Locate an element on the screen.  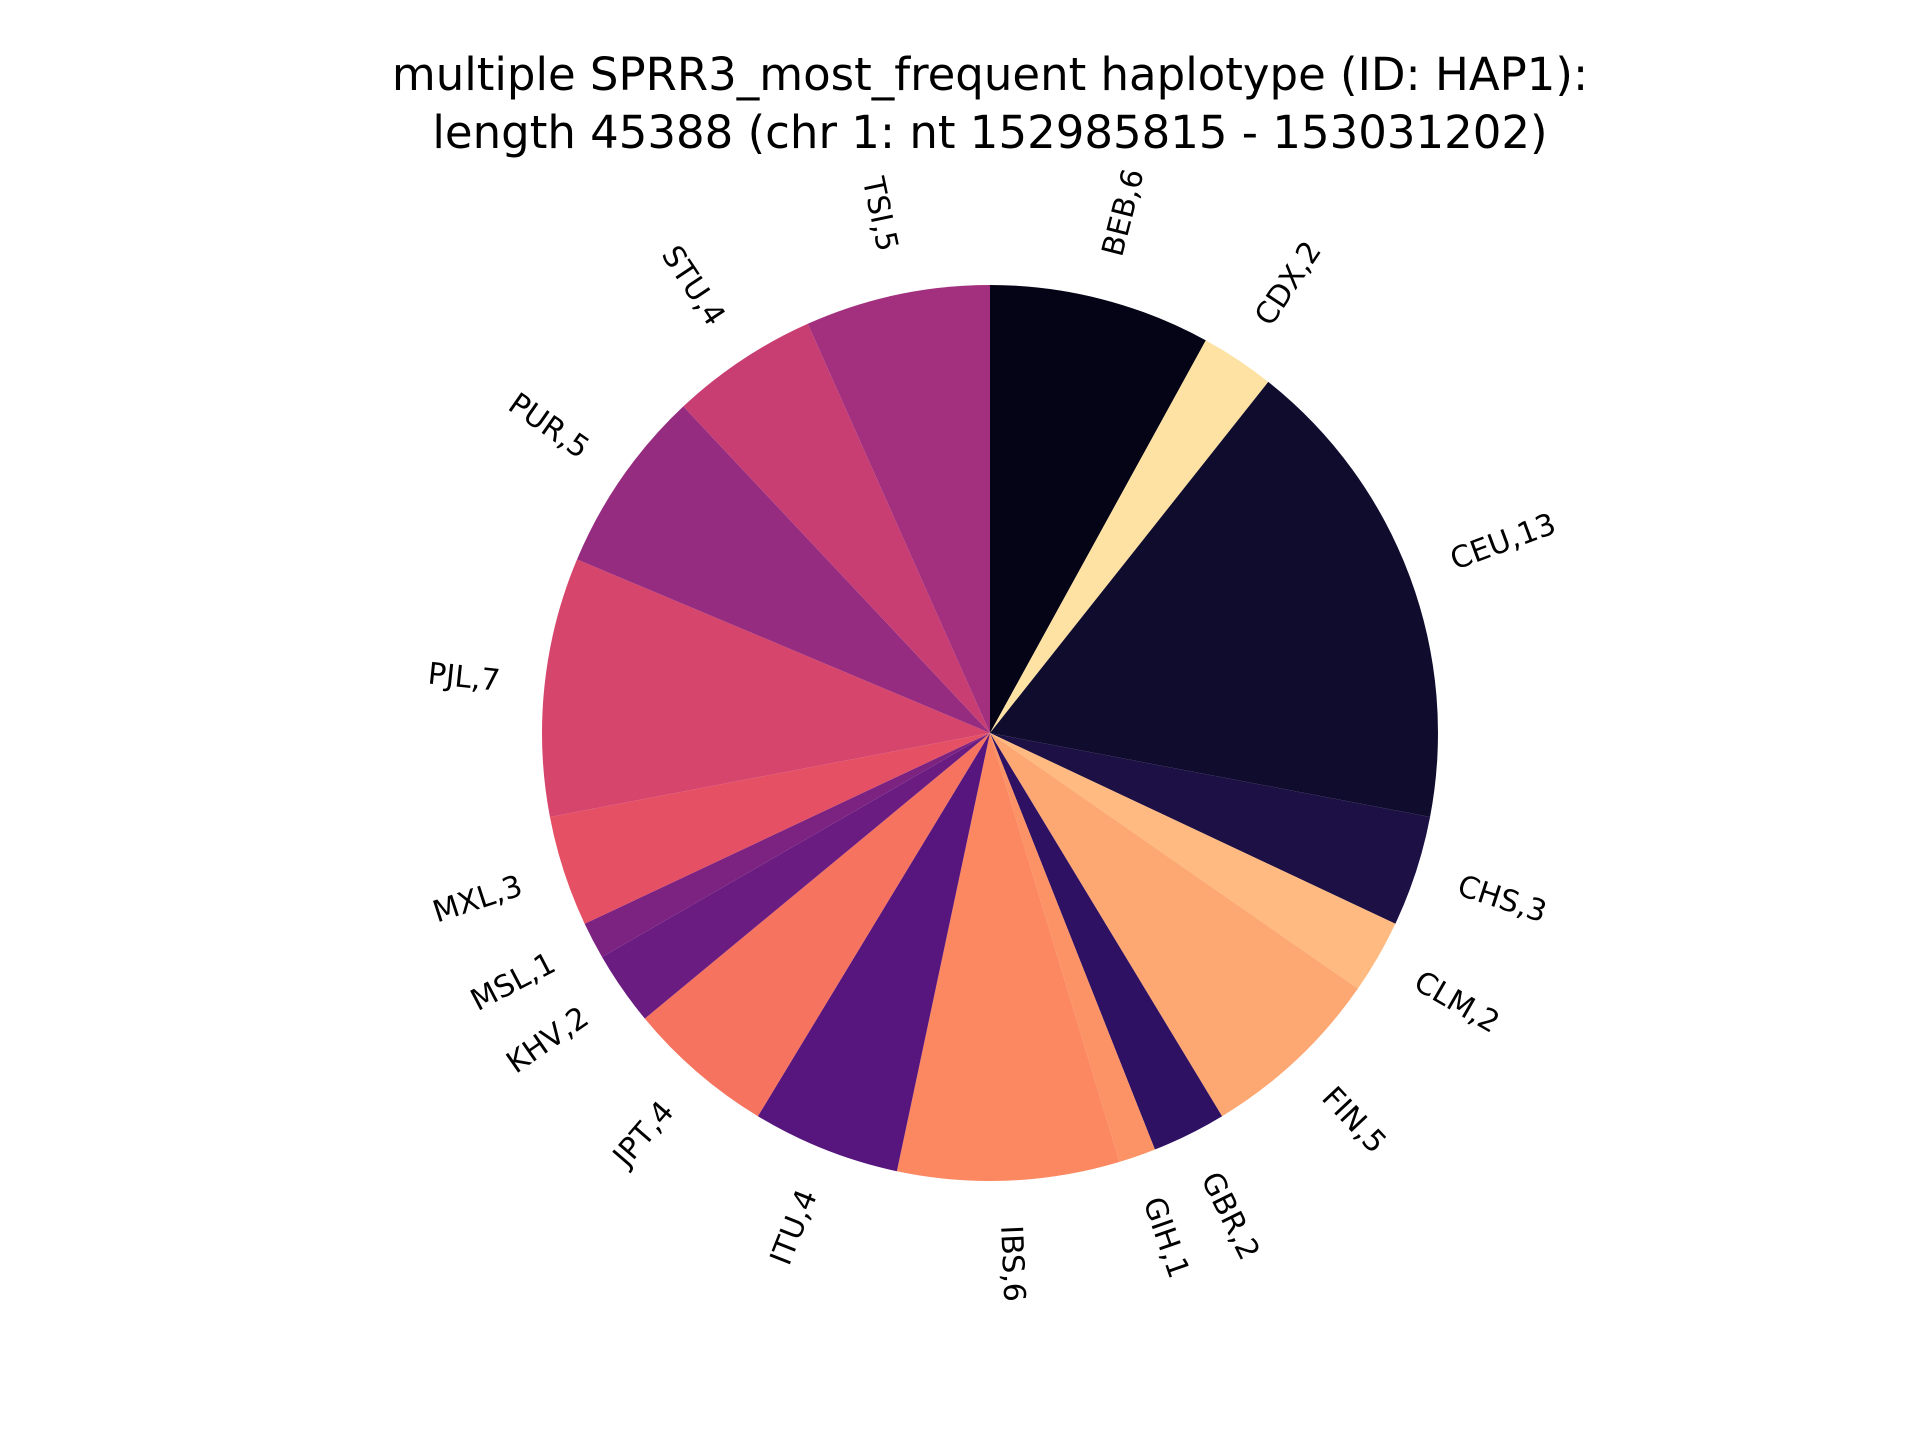
pie-slice-msl is located at coordinates (787, 845).